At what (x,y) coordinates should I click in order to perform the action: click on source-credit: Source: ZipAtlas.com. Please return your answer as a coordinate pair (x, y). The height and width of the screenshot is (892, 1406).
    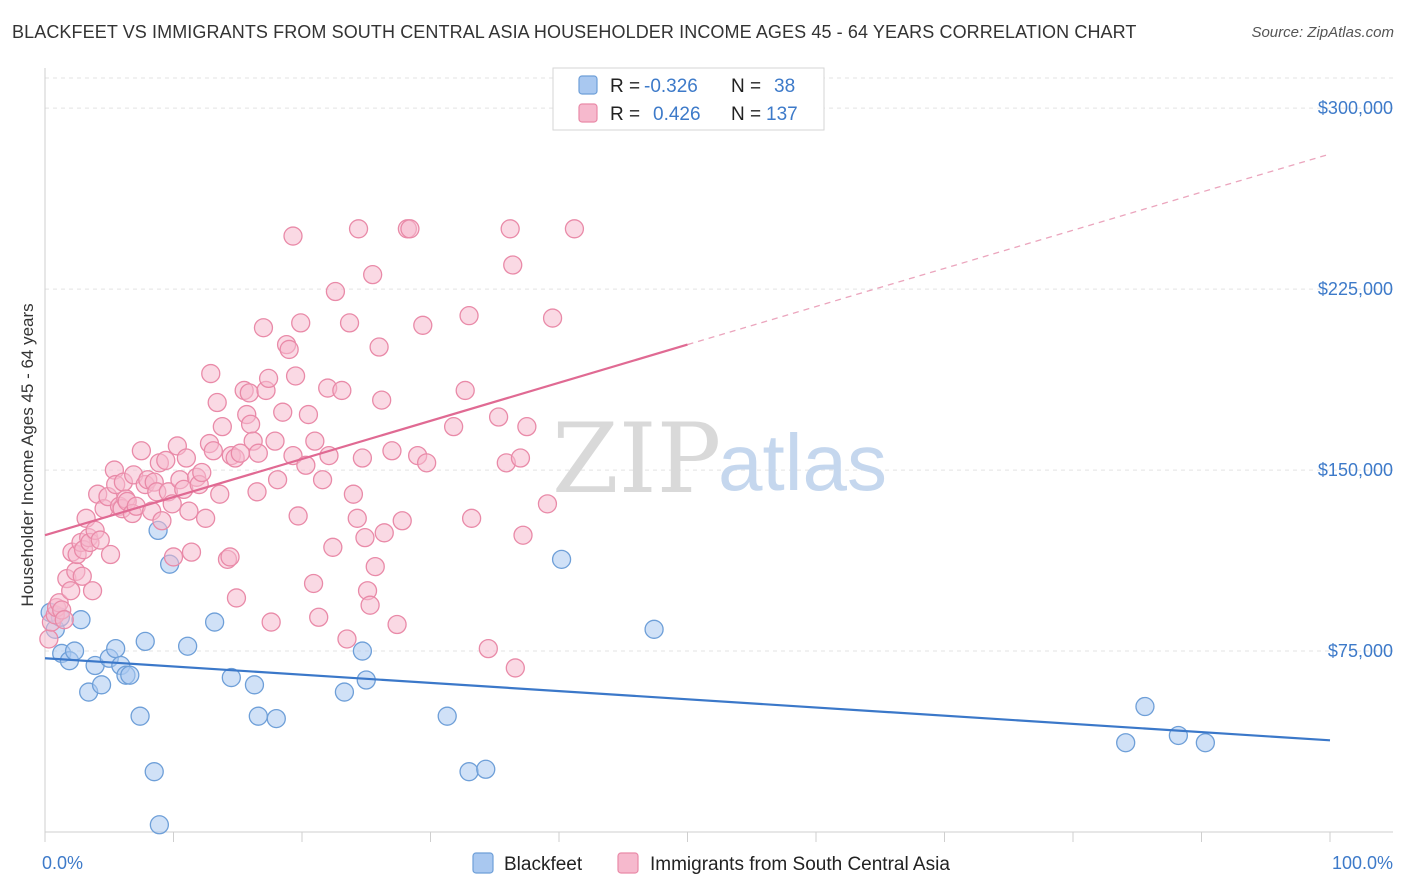
    Looking at the image, I should click on (1322, 32).